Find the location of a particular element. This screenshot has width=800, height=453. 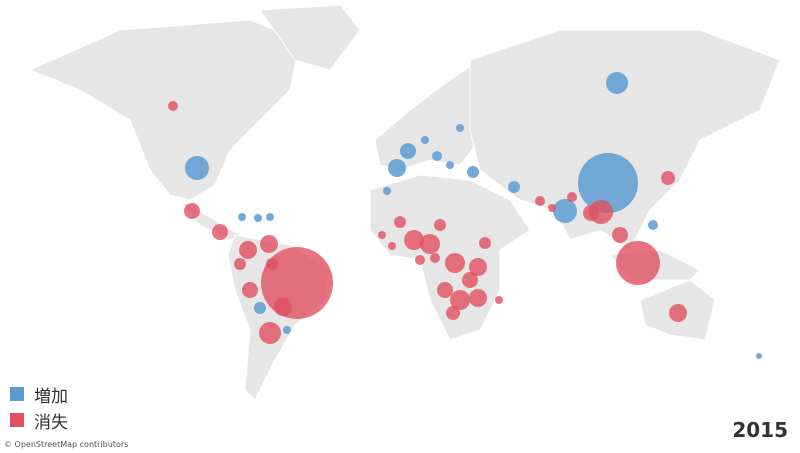

legend-item: 消失 is located at coordinates (39, 420).